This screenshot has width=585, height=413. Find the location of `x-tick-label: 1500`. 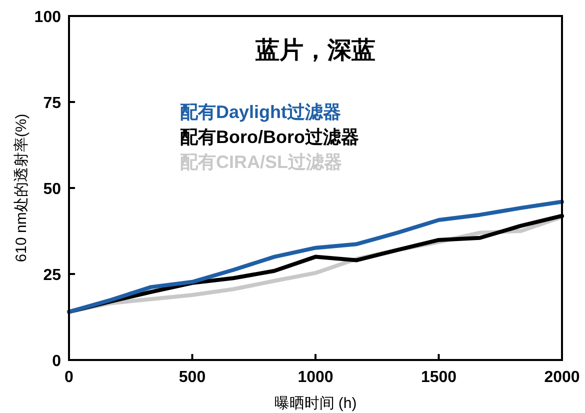

x-tick-label: 1500 is located at coordinates (438, 377).